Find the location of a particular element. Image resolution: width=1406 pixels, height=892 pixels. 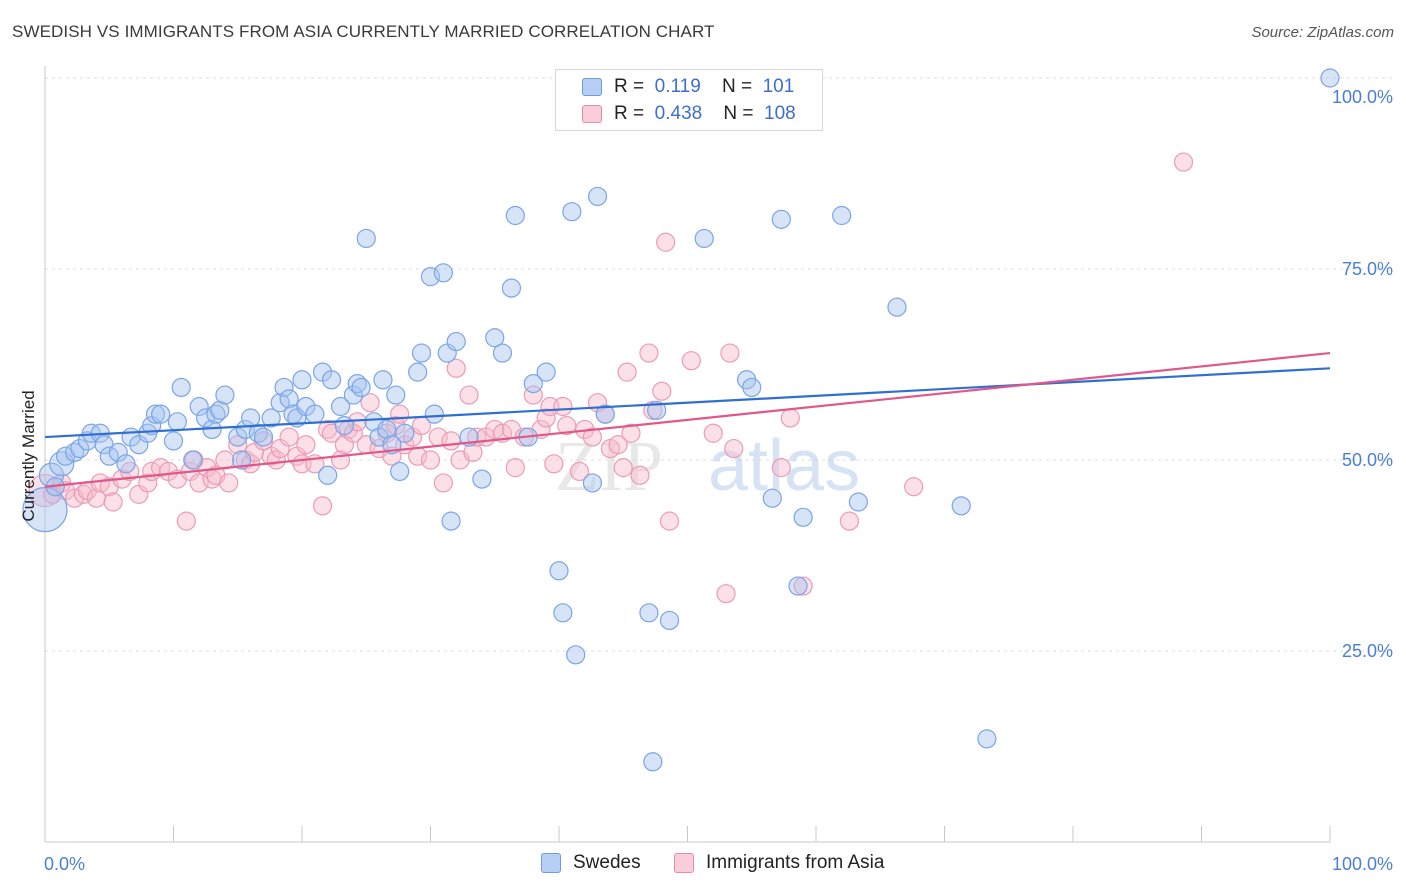

x-tick-label-min: 0.0% is located at coordinates (64, 864).